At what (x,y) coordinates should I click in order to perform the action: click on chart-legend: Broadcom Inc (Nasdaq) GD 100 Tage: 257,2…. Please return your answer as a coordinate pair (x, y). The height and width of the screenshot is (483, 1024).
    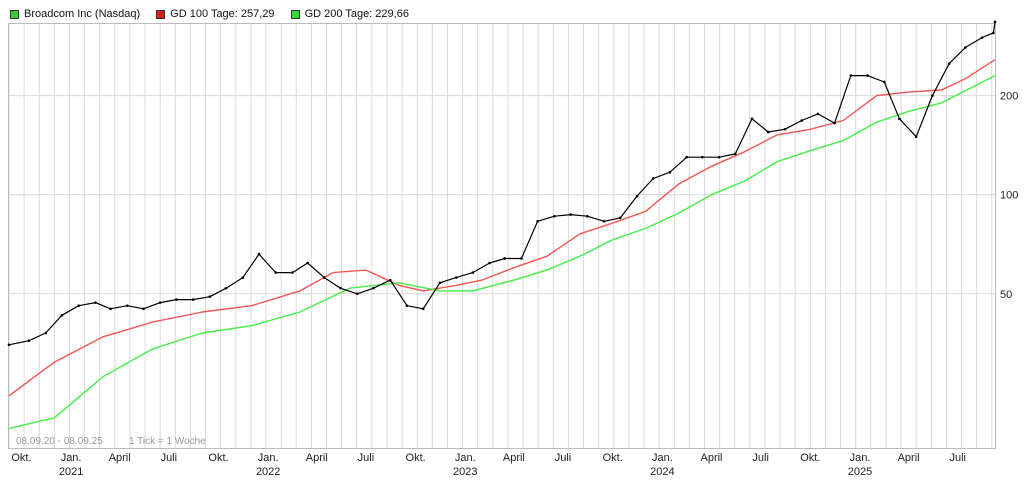
    Looking at the image, I should click on (217, 14).